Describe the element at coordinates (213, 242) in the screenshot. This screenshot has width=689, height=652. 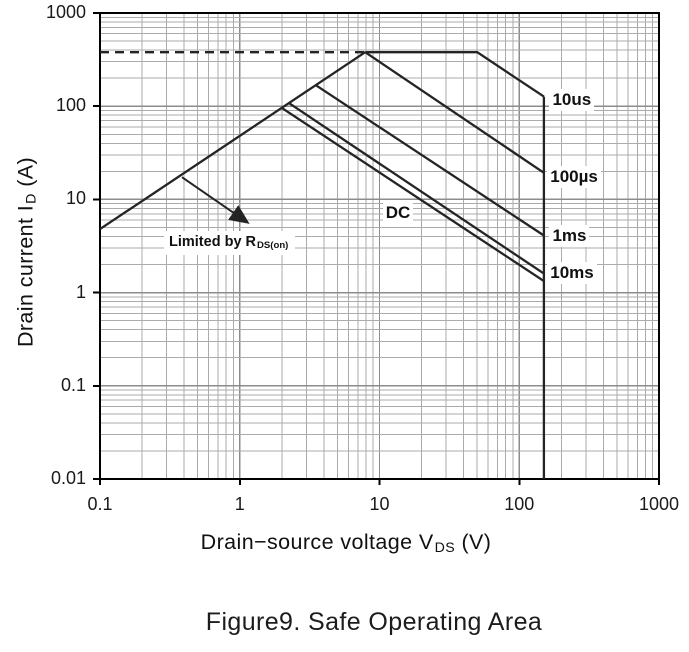
I see `annotation-text: Limited by R` at that location.